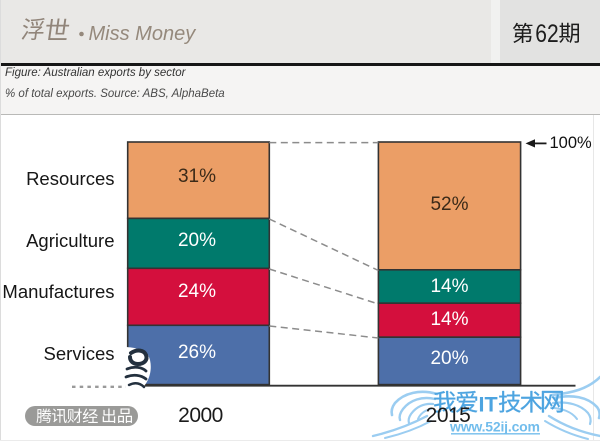  Describe the element at coordinates (488, 405) in the screenshot. I see `svg-text: IT` at that location.